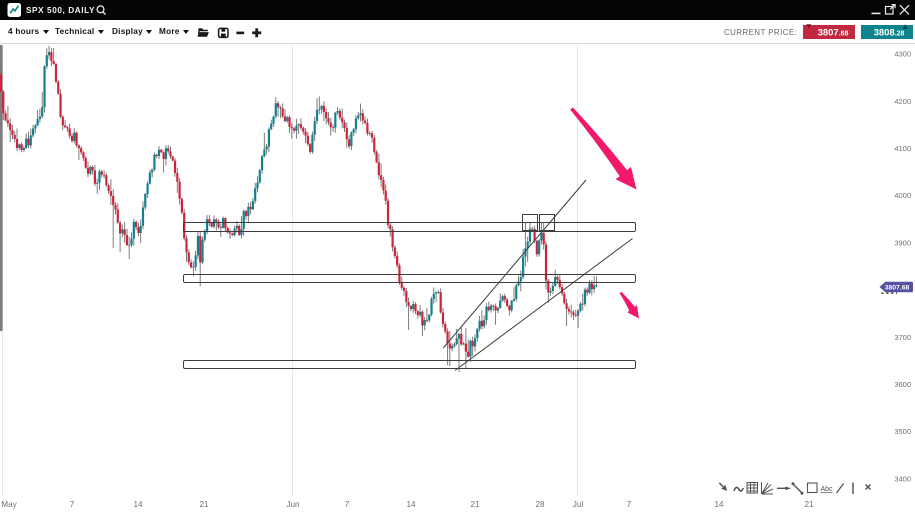 The width and height of the screenshot is (915, 514). What do you see at coordinates (902, 478) in the screenshot?
I see `svg-text: 3400` at bounding box center [902, 478].